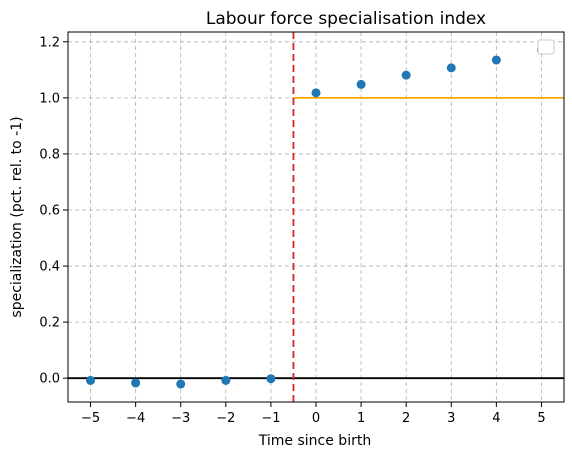  I want to click on x-tick-label: 0, so click(316, 418).